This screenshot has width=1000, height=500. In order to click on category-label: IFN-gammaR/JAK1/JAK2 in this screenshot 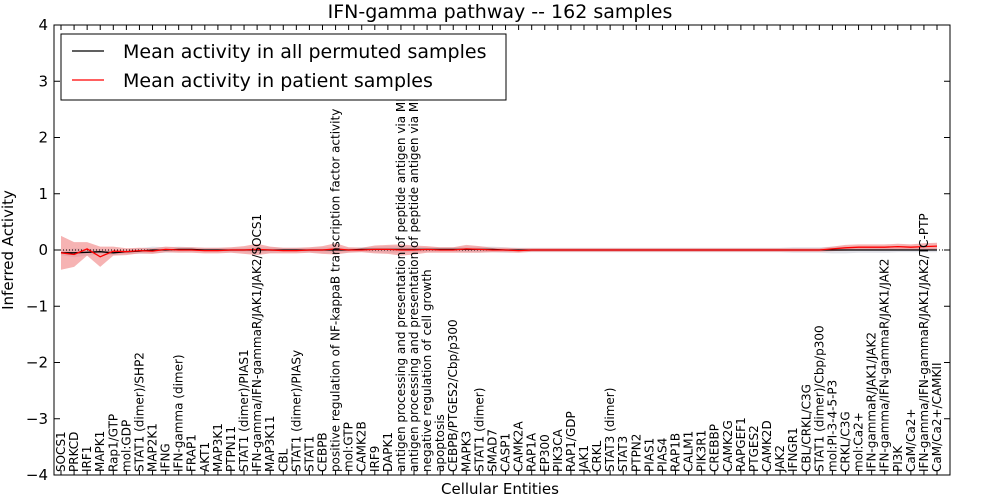, I will do `click(872, 402)`.